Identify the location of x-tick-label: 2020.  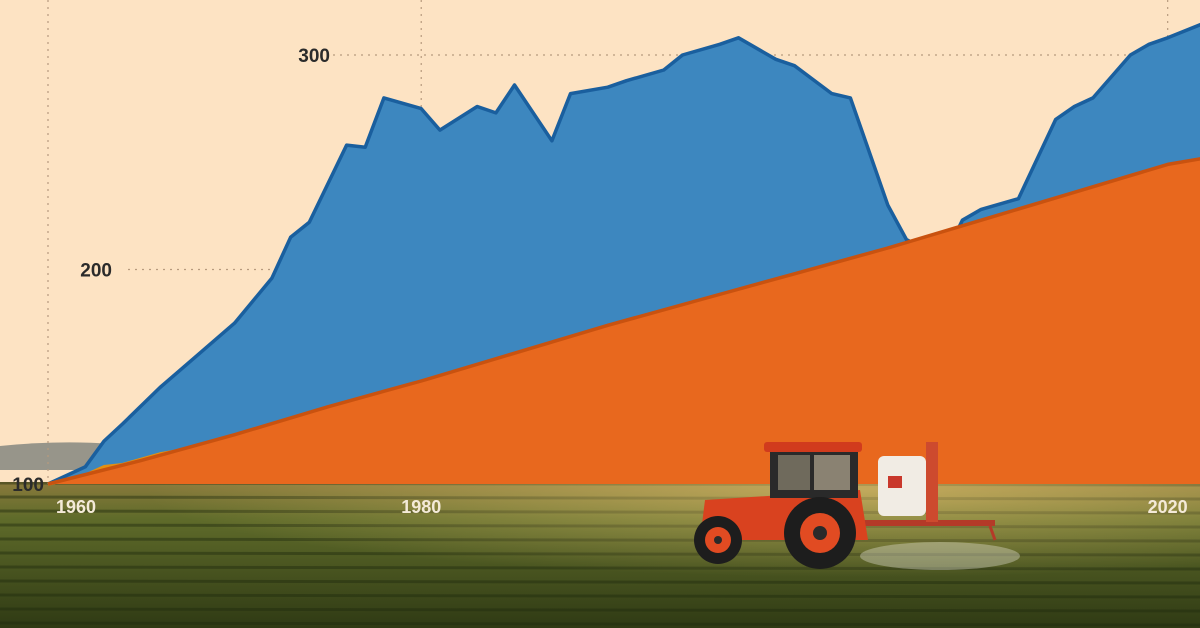
(1168, 507).